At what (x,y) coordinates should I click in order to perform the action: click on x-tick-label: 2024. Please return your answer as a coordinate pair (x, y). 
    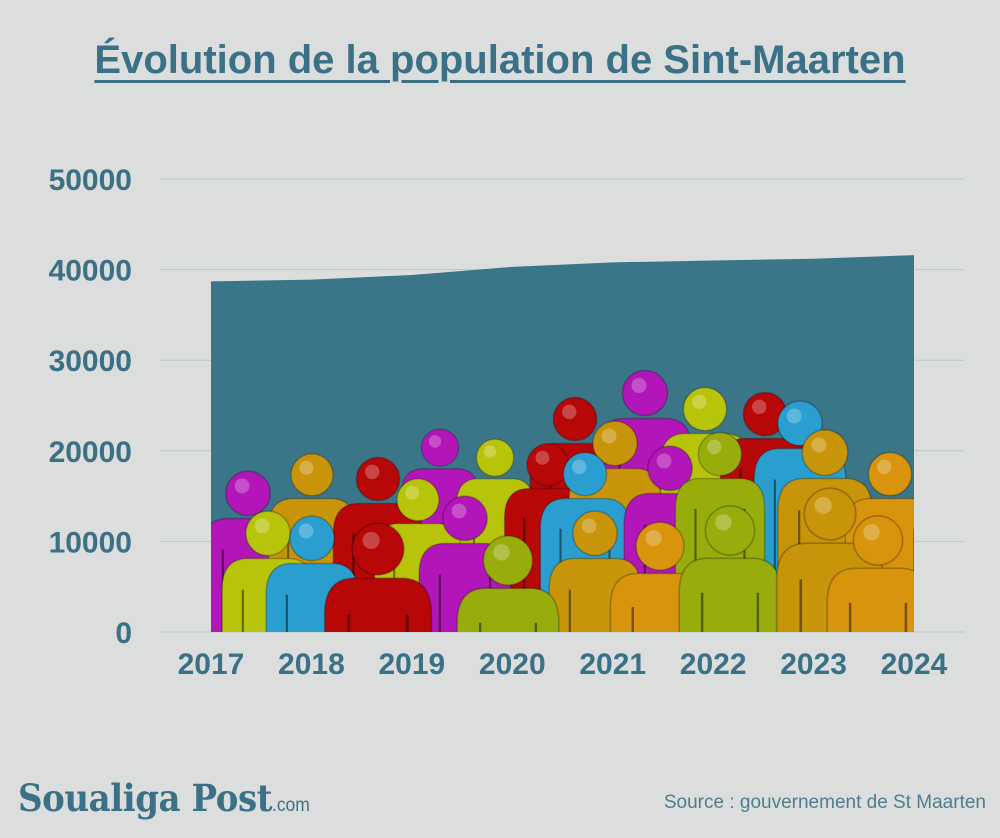
    Looking at the image, I should click on (914, 664).